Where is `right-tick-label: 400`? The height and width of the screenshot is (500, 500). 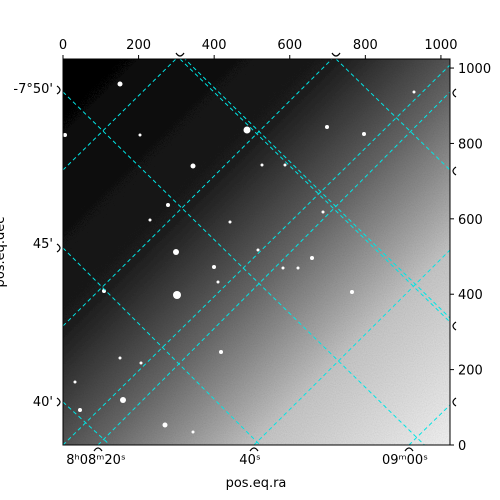 right-tick-label: 400 is located at coordinates (470, 295).